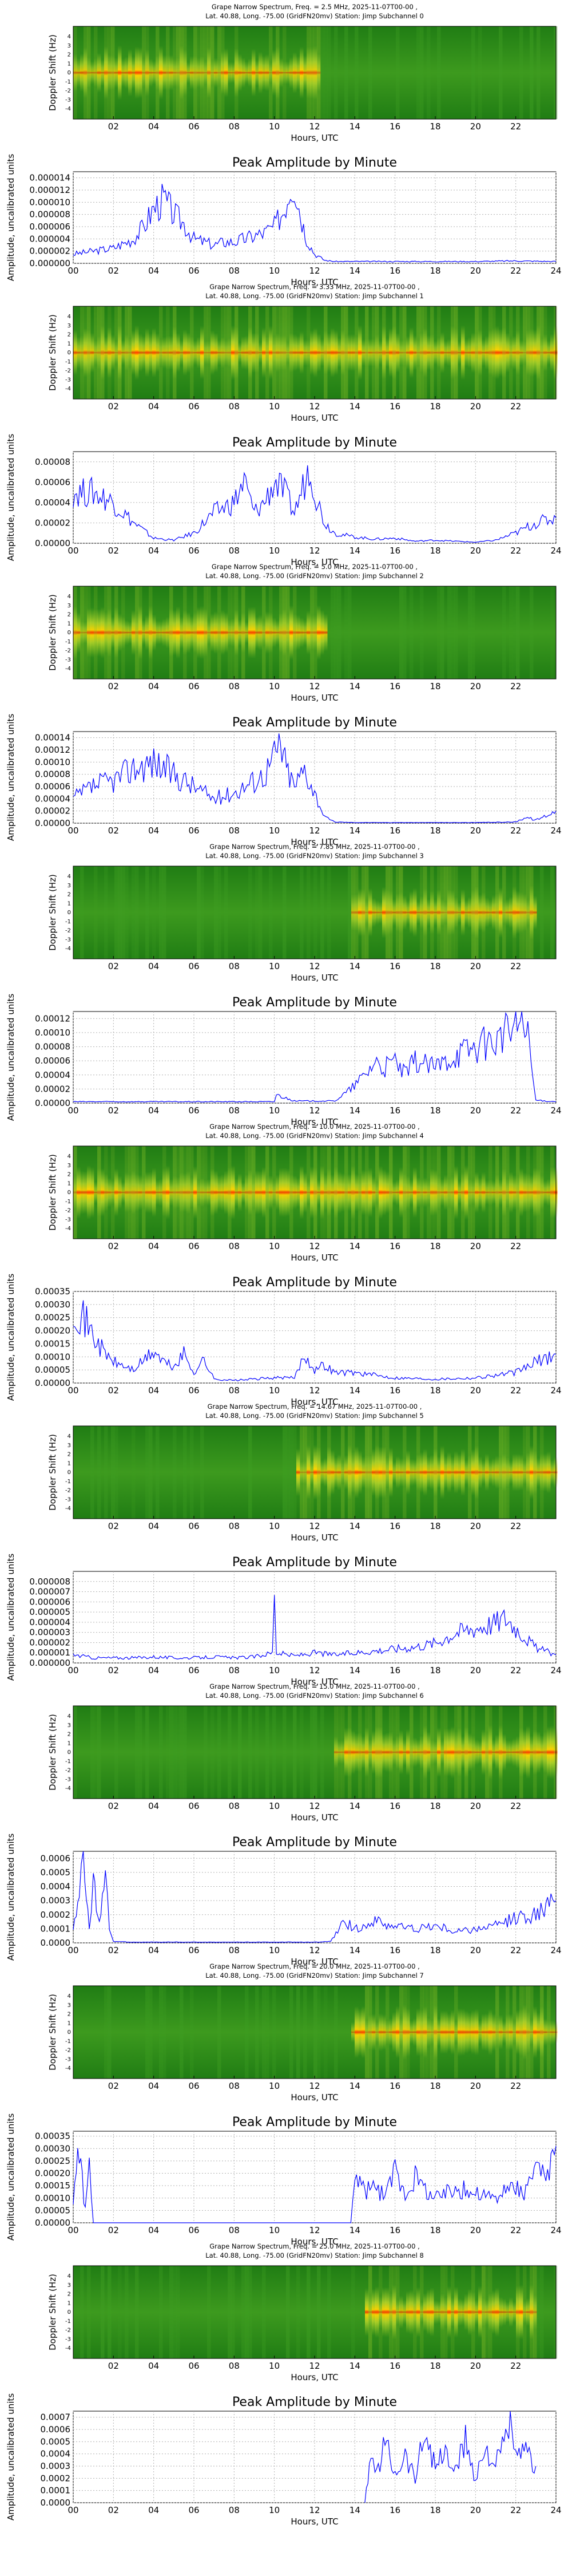  I want to click on amplitude-ytick: 0.0002, so click(56, 1915).